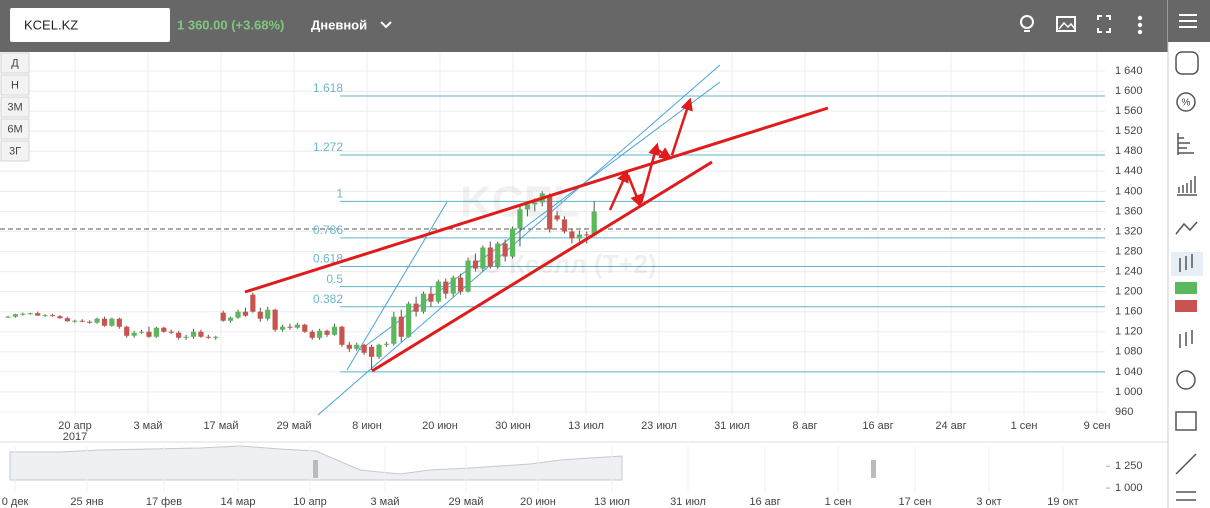 This screenshot has height=508, width=1210. I want to click on navigator-y-label: 1 250, so click(1129, 466).